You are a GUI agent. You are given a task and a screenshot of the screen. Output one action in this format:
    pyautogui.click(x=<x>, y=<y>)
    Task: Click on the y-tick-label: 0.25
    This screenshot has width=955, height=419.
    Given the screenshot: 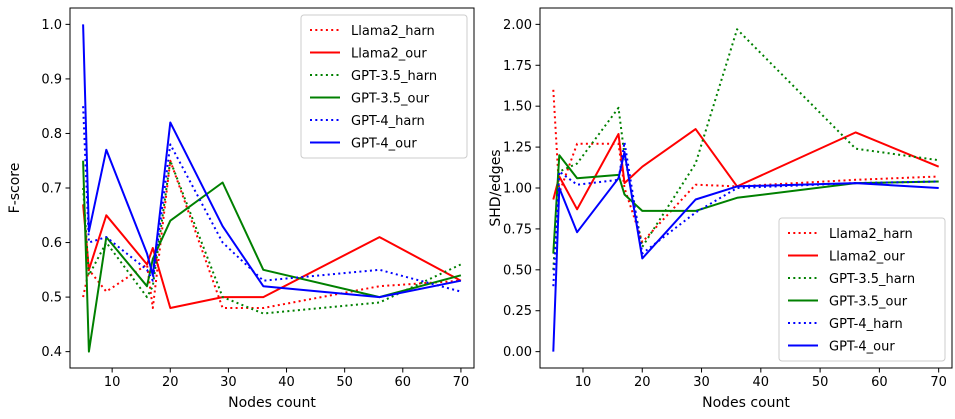 What is the action you would take?
    pyautogui.click(x=517, y=311)
    